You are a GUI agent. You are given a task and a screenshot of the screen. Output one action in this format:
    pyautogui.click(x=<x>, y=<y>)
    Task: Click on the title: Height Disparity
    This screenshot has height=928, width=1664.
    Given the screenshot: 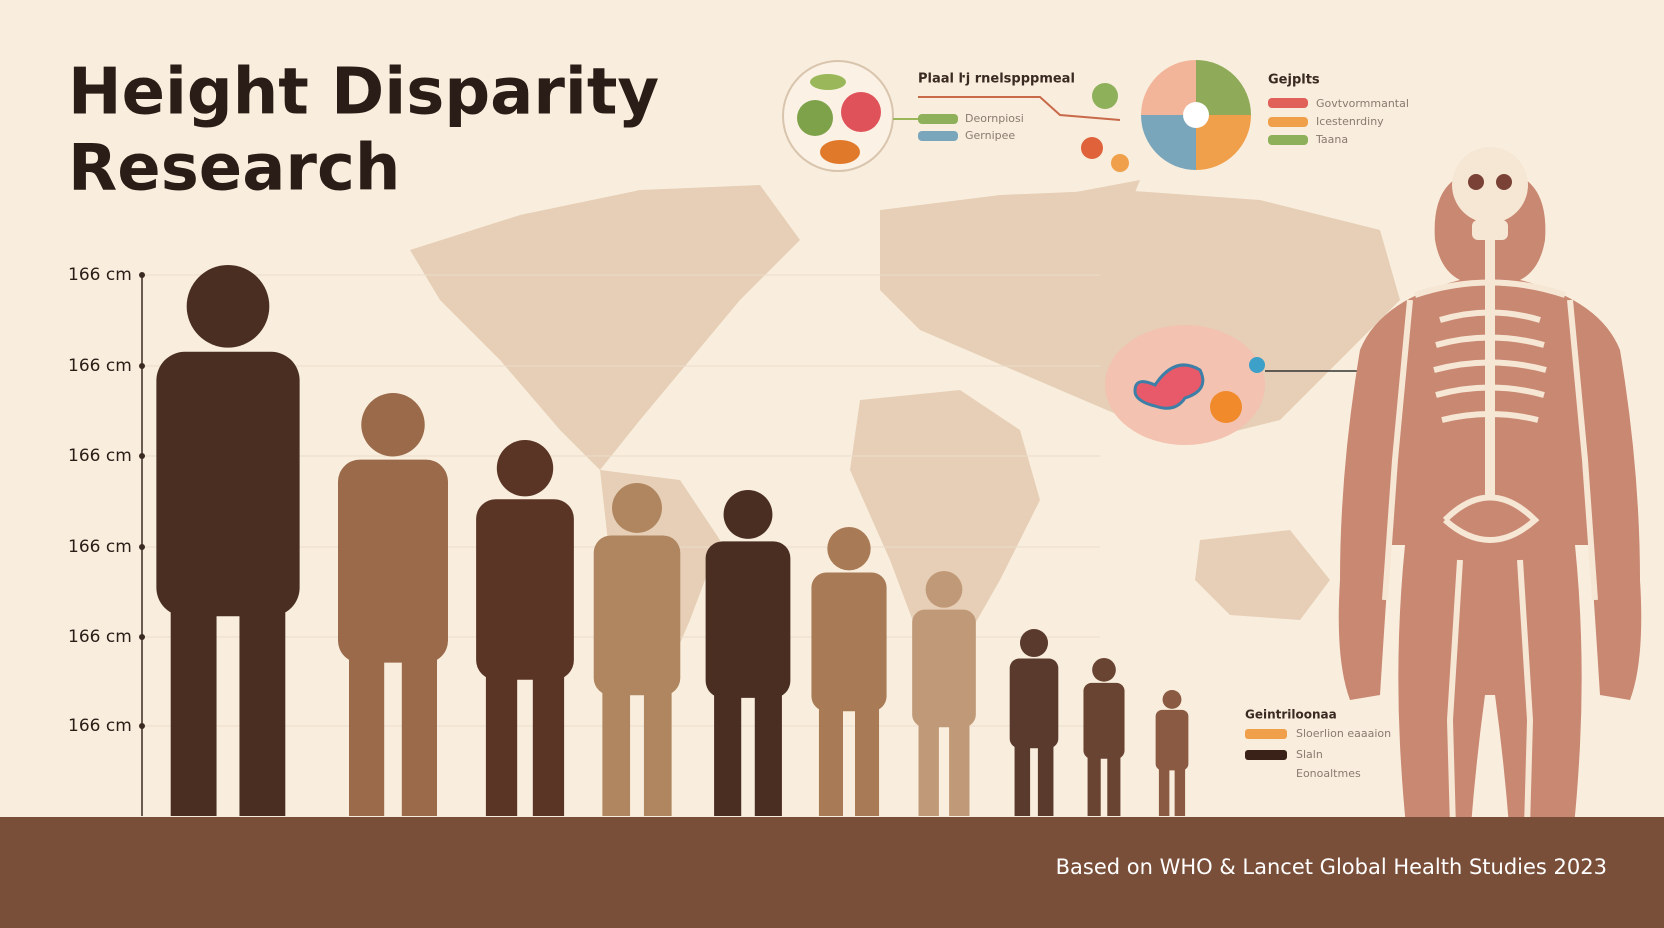 What is the action you would take?
    pyautogui.click(x=363, y=93)
    